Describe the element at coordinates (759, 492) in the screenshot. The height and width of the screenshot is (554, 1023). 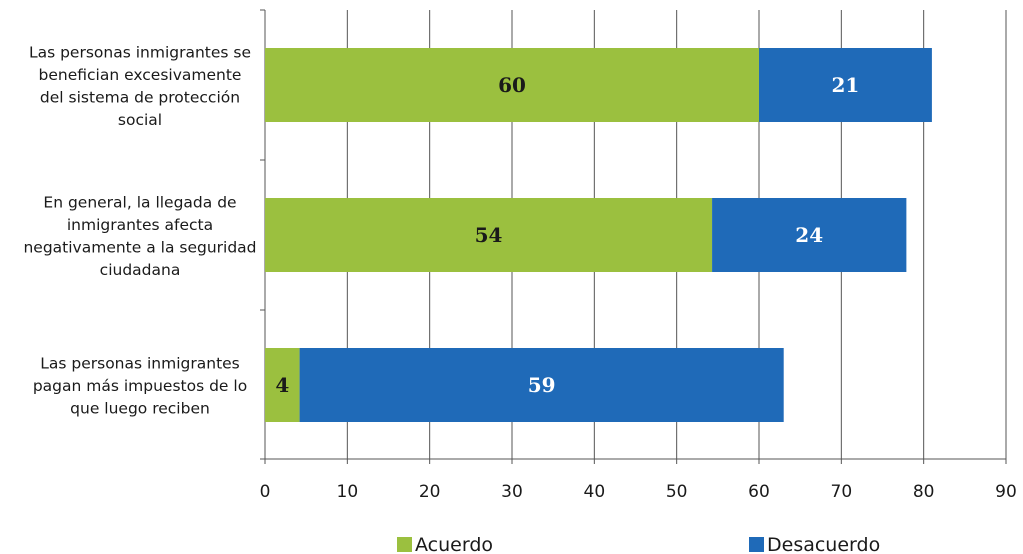
I see `x-tick-label-60: 60` at that location.